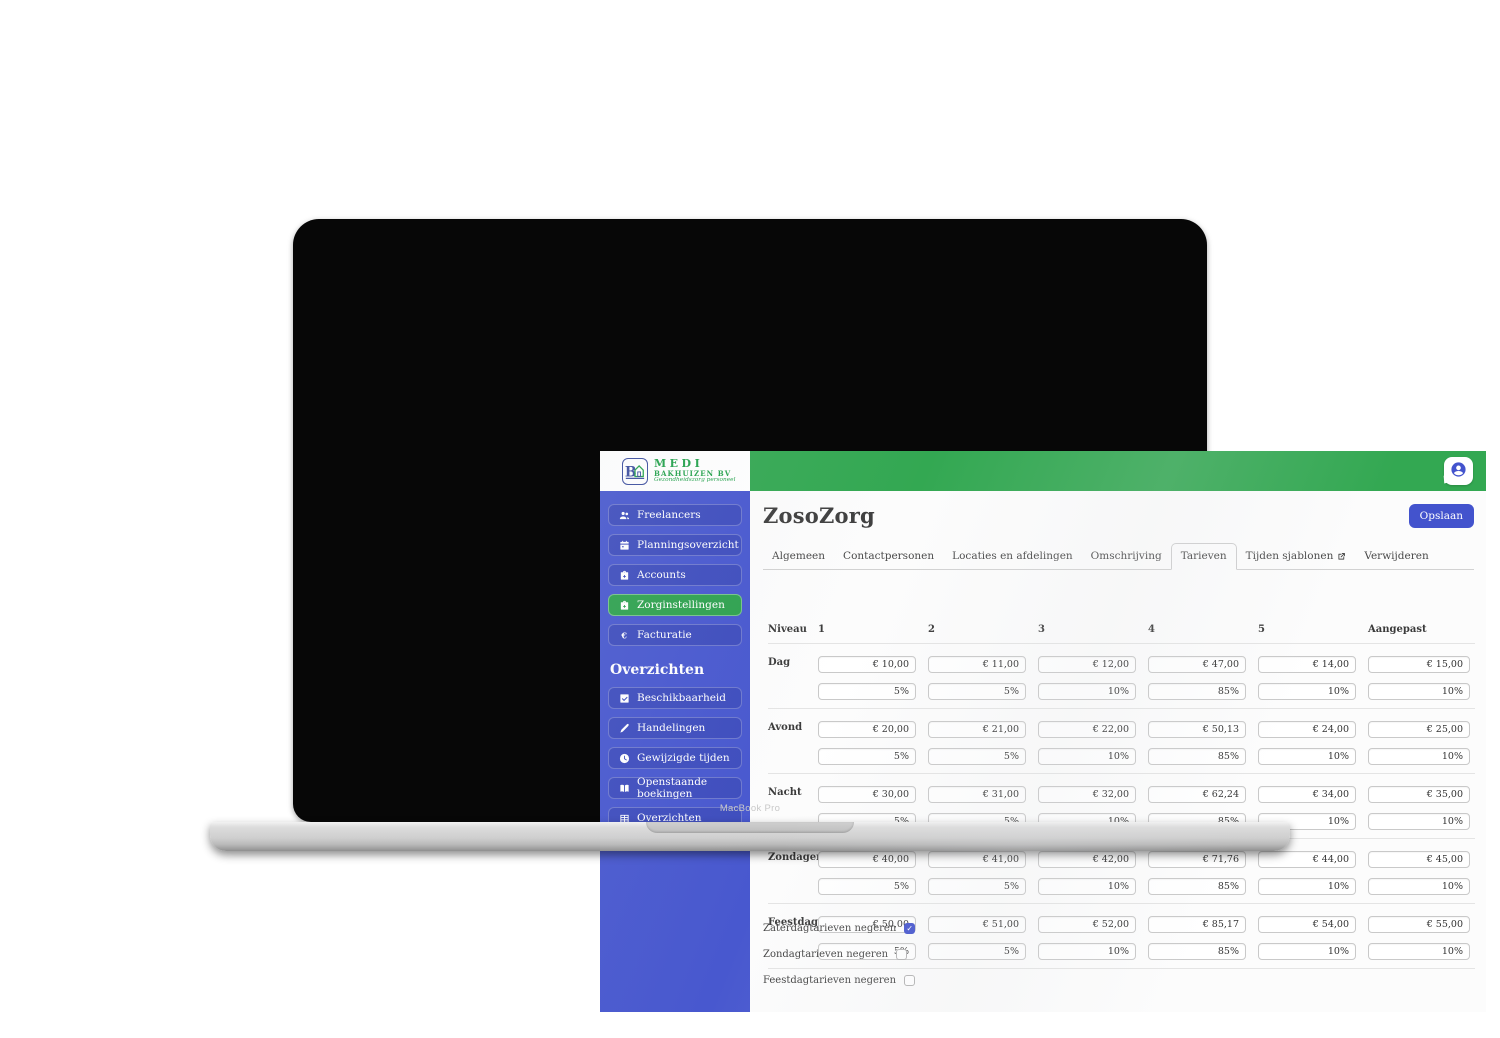  What do you see at coordinates (910, 928) in the screenshot?
I see `checkbox-checked: ✓` at bounding box center [910, 928].